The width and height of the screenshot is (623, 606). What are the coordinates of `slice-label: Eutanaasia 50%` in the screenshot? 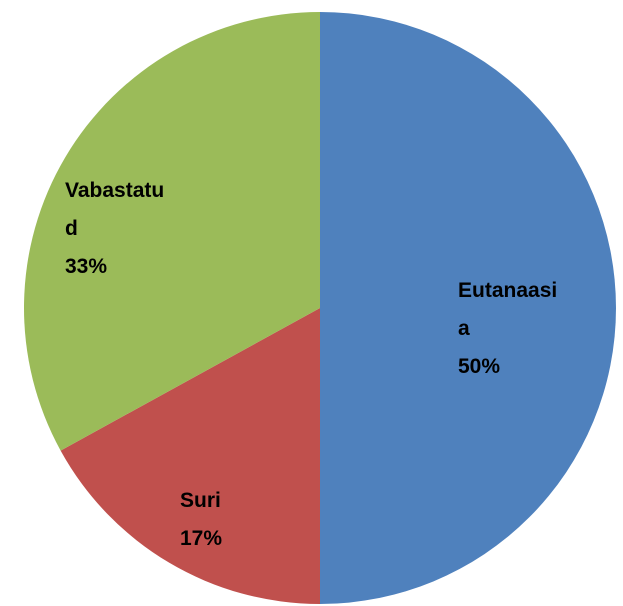 It's located at (510, 329).